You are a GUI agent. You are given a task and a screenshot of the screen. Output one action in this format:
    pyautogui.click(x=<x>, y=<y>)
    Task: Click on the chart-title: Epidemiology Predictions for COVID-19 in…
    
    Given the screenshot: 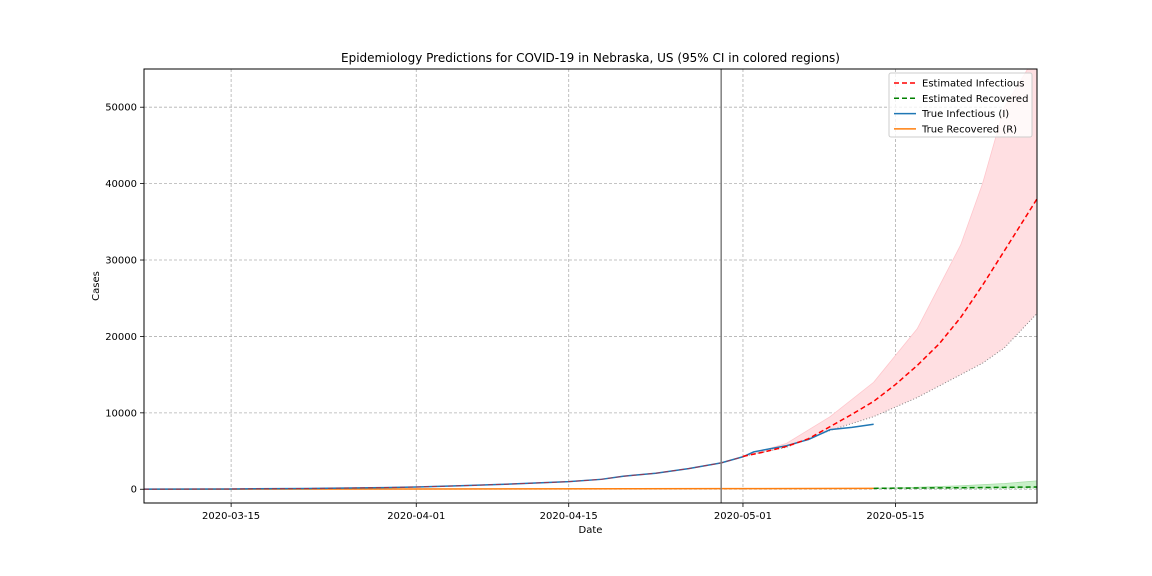 What is the action you would take?
    pyautogui.click(x=590, y=58)
    